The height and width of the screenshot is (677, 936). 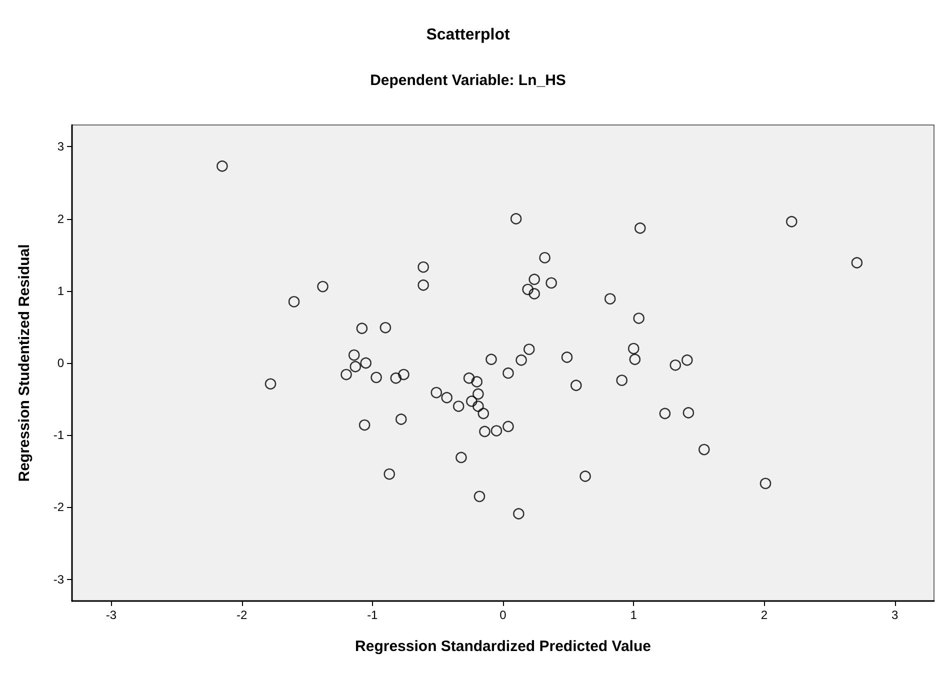 What do you see at coordinates (58, 579) in the screenshot?
I see `y-tick-label: -3` at bounding box center [58, 579].